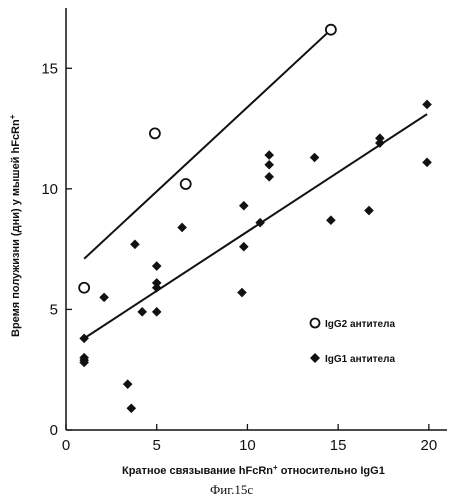 The image size is (464, 500). I want to click on y-tick-label: 10, so click(49, 189).